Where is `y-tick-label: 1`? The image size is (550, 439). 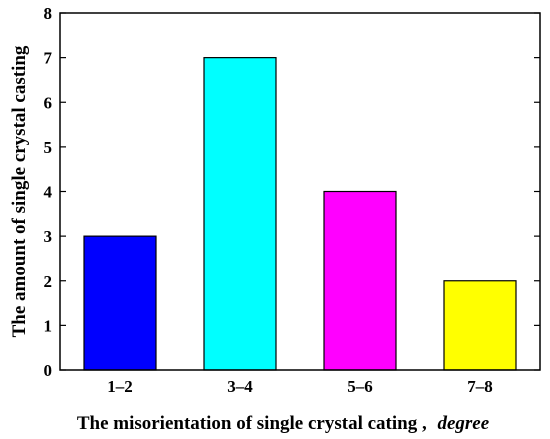
y-tick-label: 1 is located at coordinates (48, 325).